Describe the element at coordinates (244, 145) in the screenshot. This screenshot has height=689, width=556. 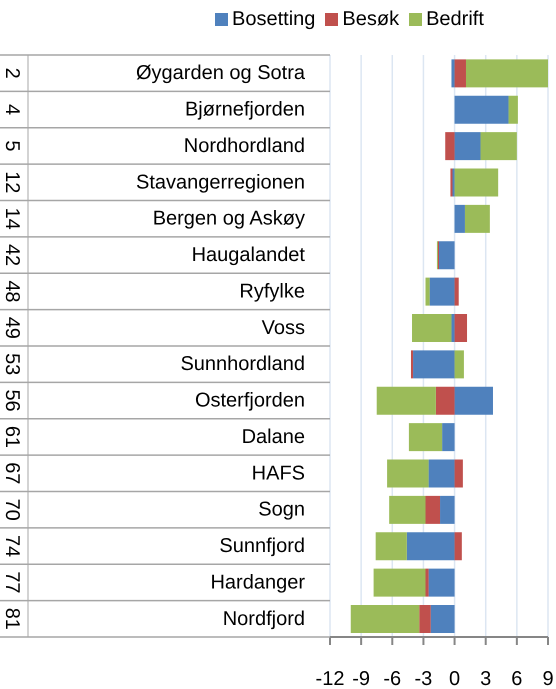
I see `y-tick-label: Nordhordland` at that location.